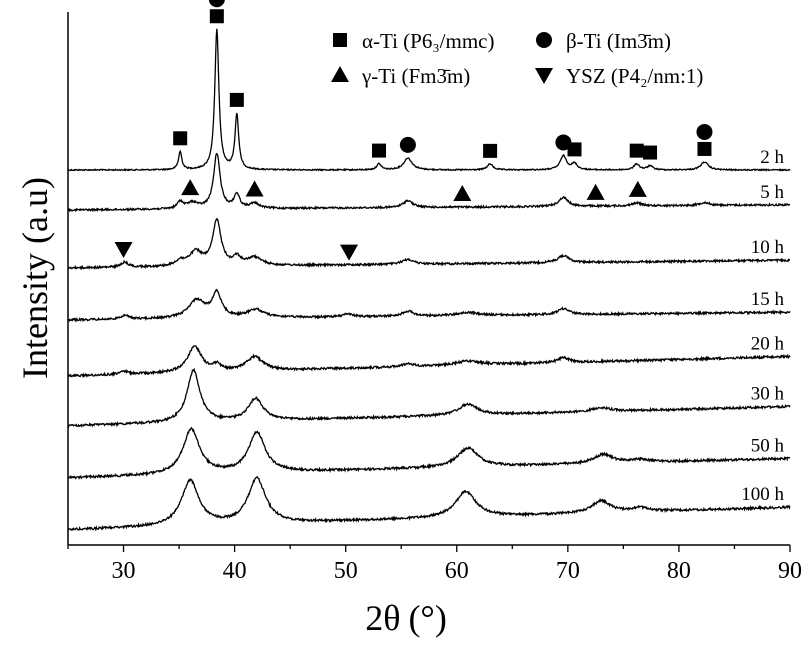 The height and width of the screenshot is (646, 808). Describe the element at coordinates (634, 76) in the screenshot. I see `legend-label: YSZ (P4₂/nm:1)` at that location.